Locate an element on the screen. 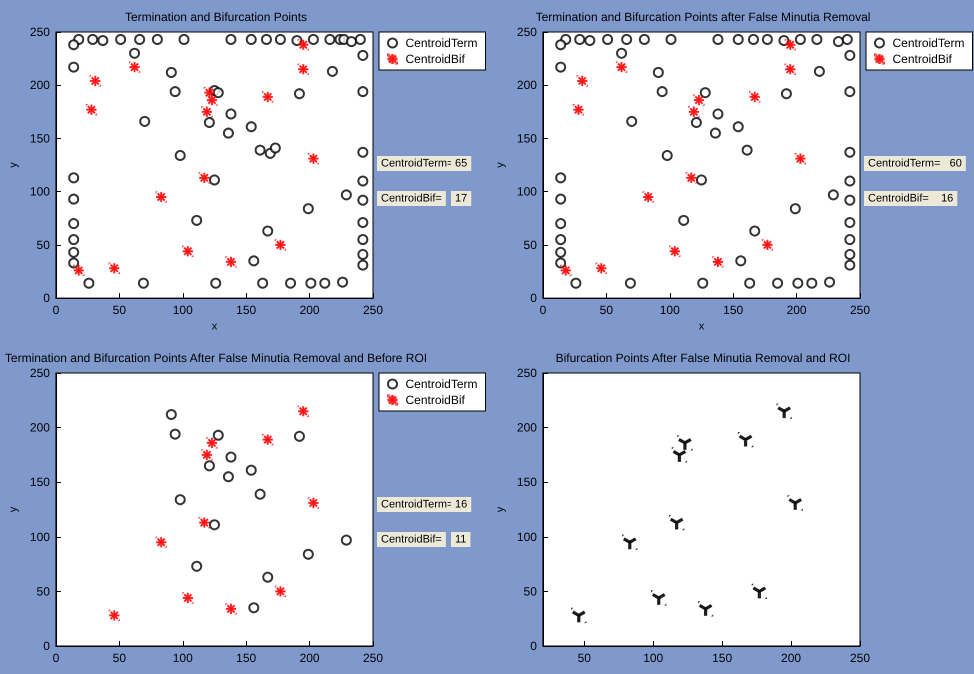  text: 65 is located at coordinates (461, 164).